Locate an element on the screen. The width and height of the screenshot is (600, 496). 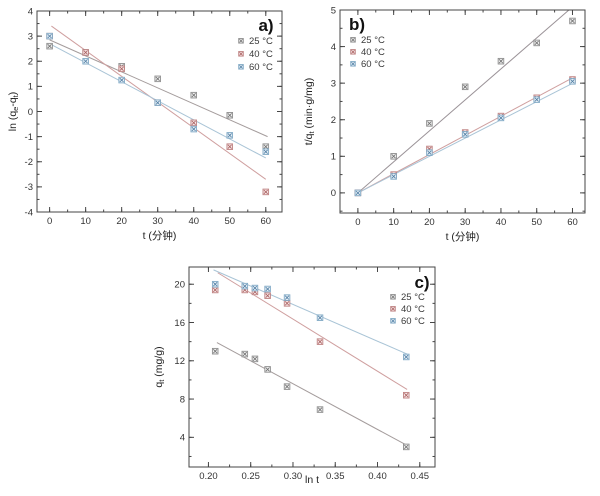
fit-line-40-c is located at coordinates (312, 331).